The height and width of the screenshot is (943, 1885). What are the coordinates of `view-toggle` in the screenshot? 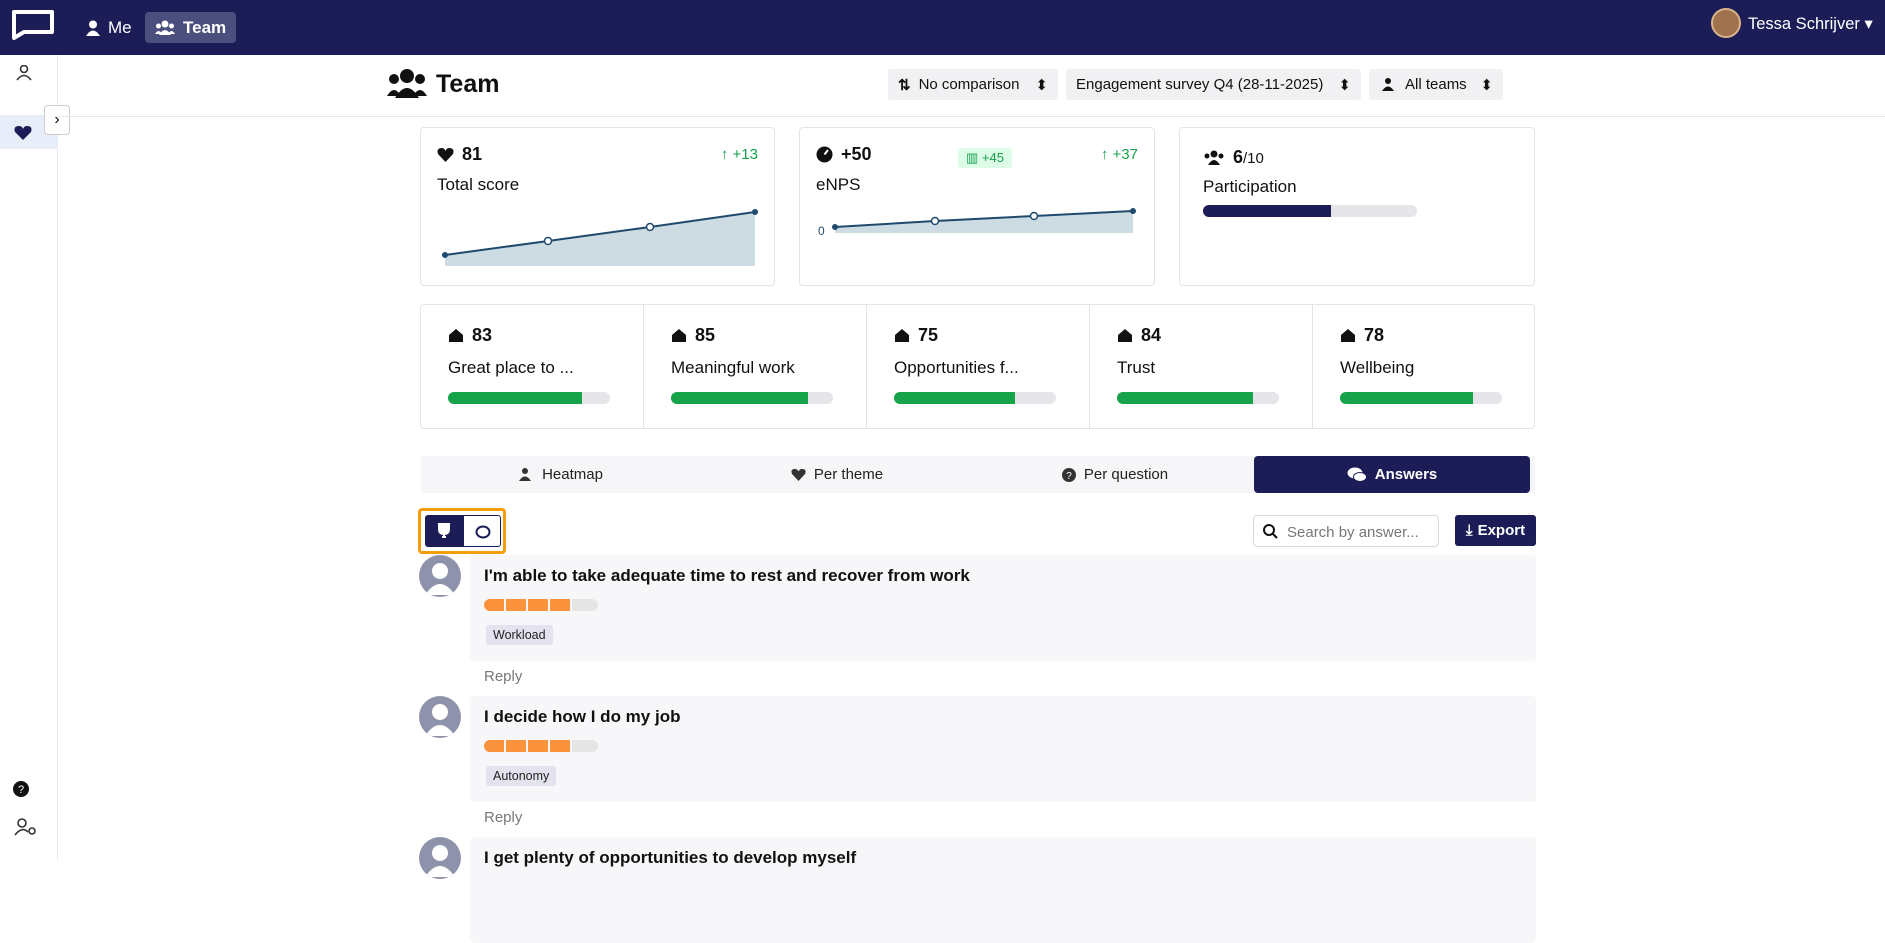 It's located at (462, 531).